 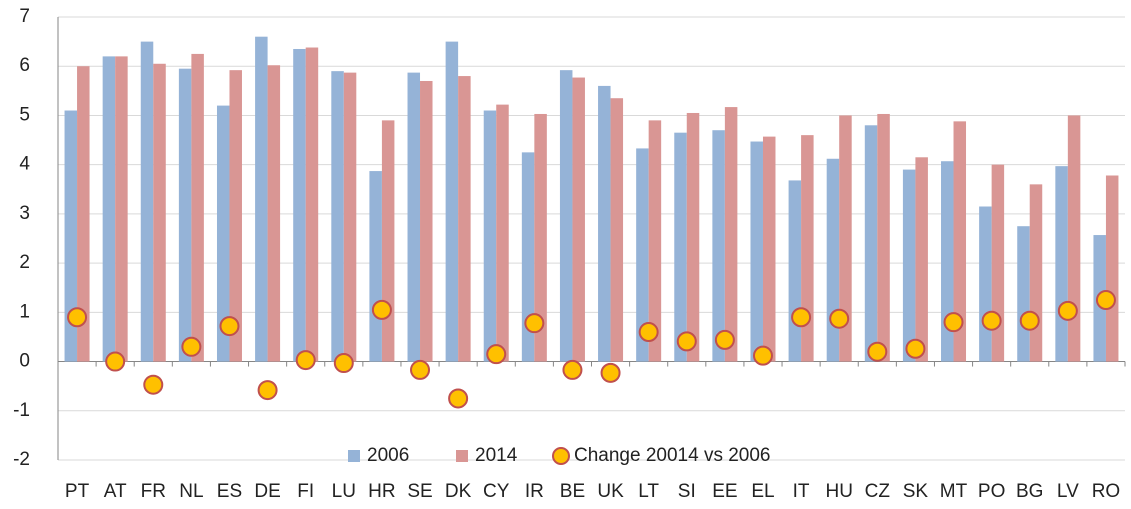 I want to click on x-tick-label: LT, so click(x=648, y=491).